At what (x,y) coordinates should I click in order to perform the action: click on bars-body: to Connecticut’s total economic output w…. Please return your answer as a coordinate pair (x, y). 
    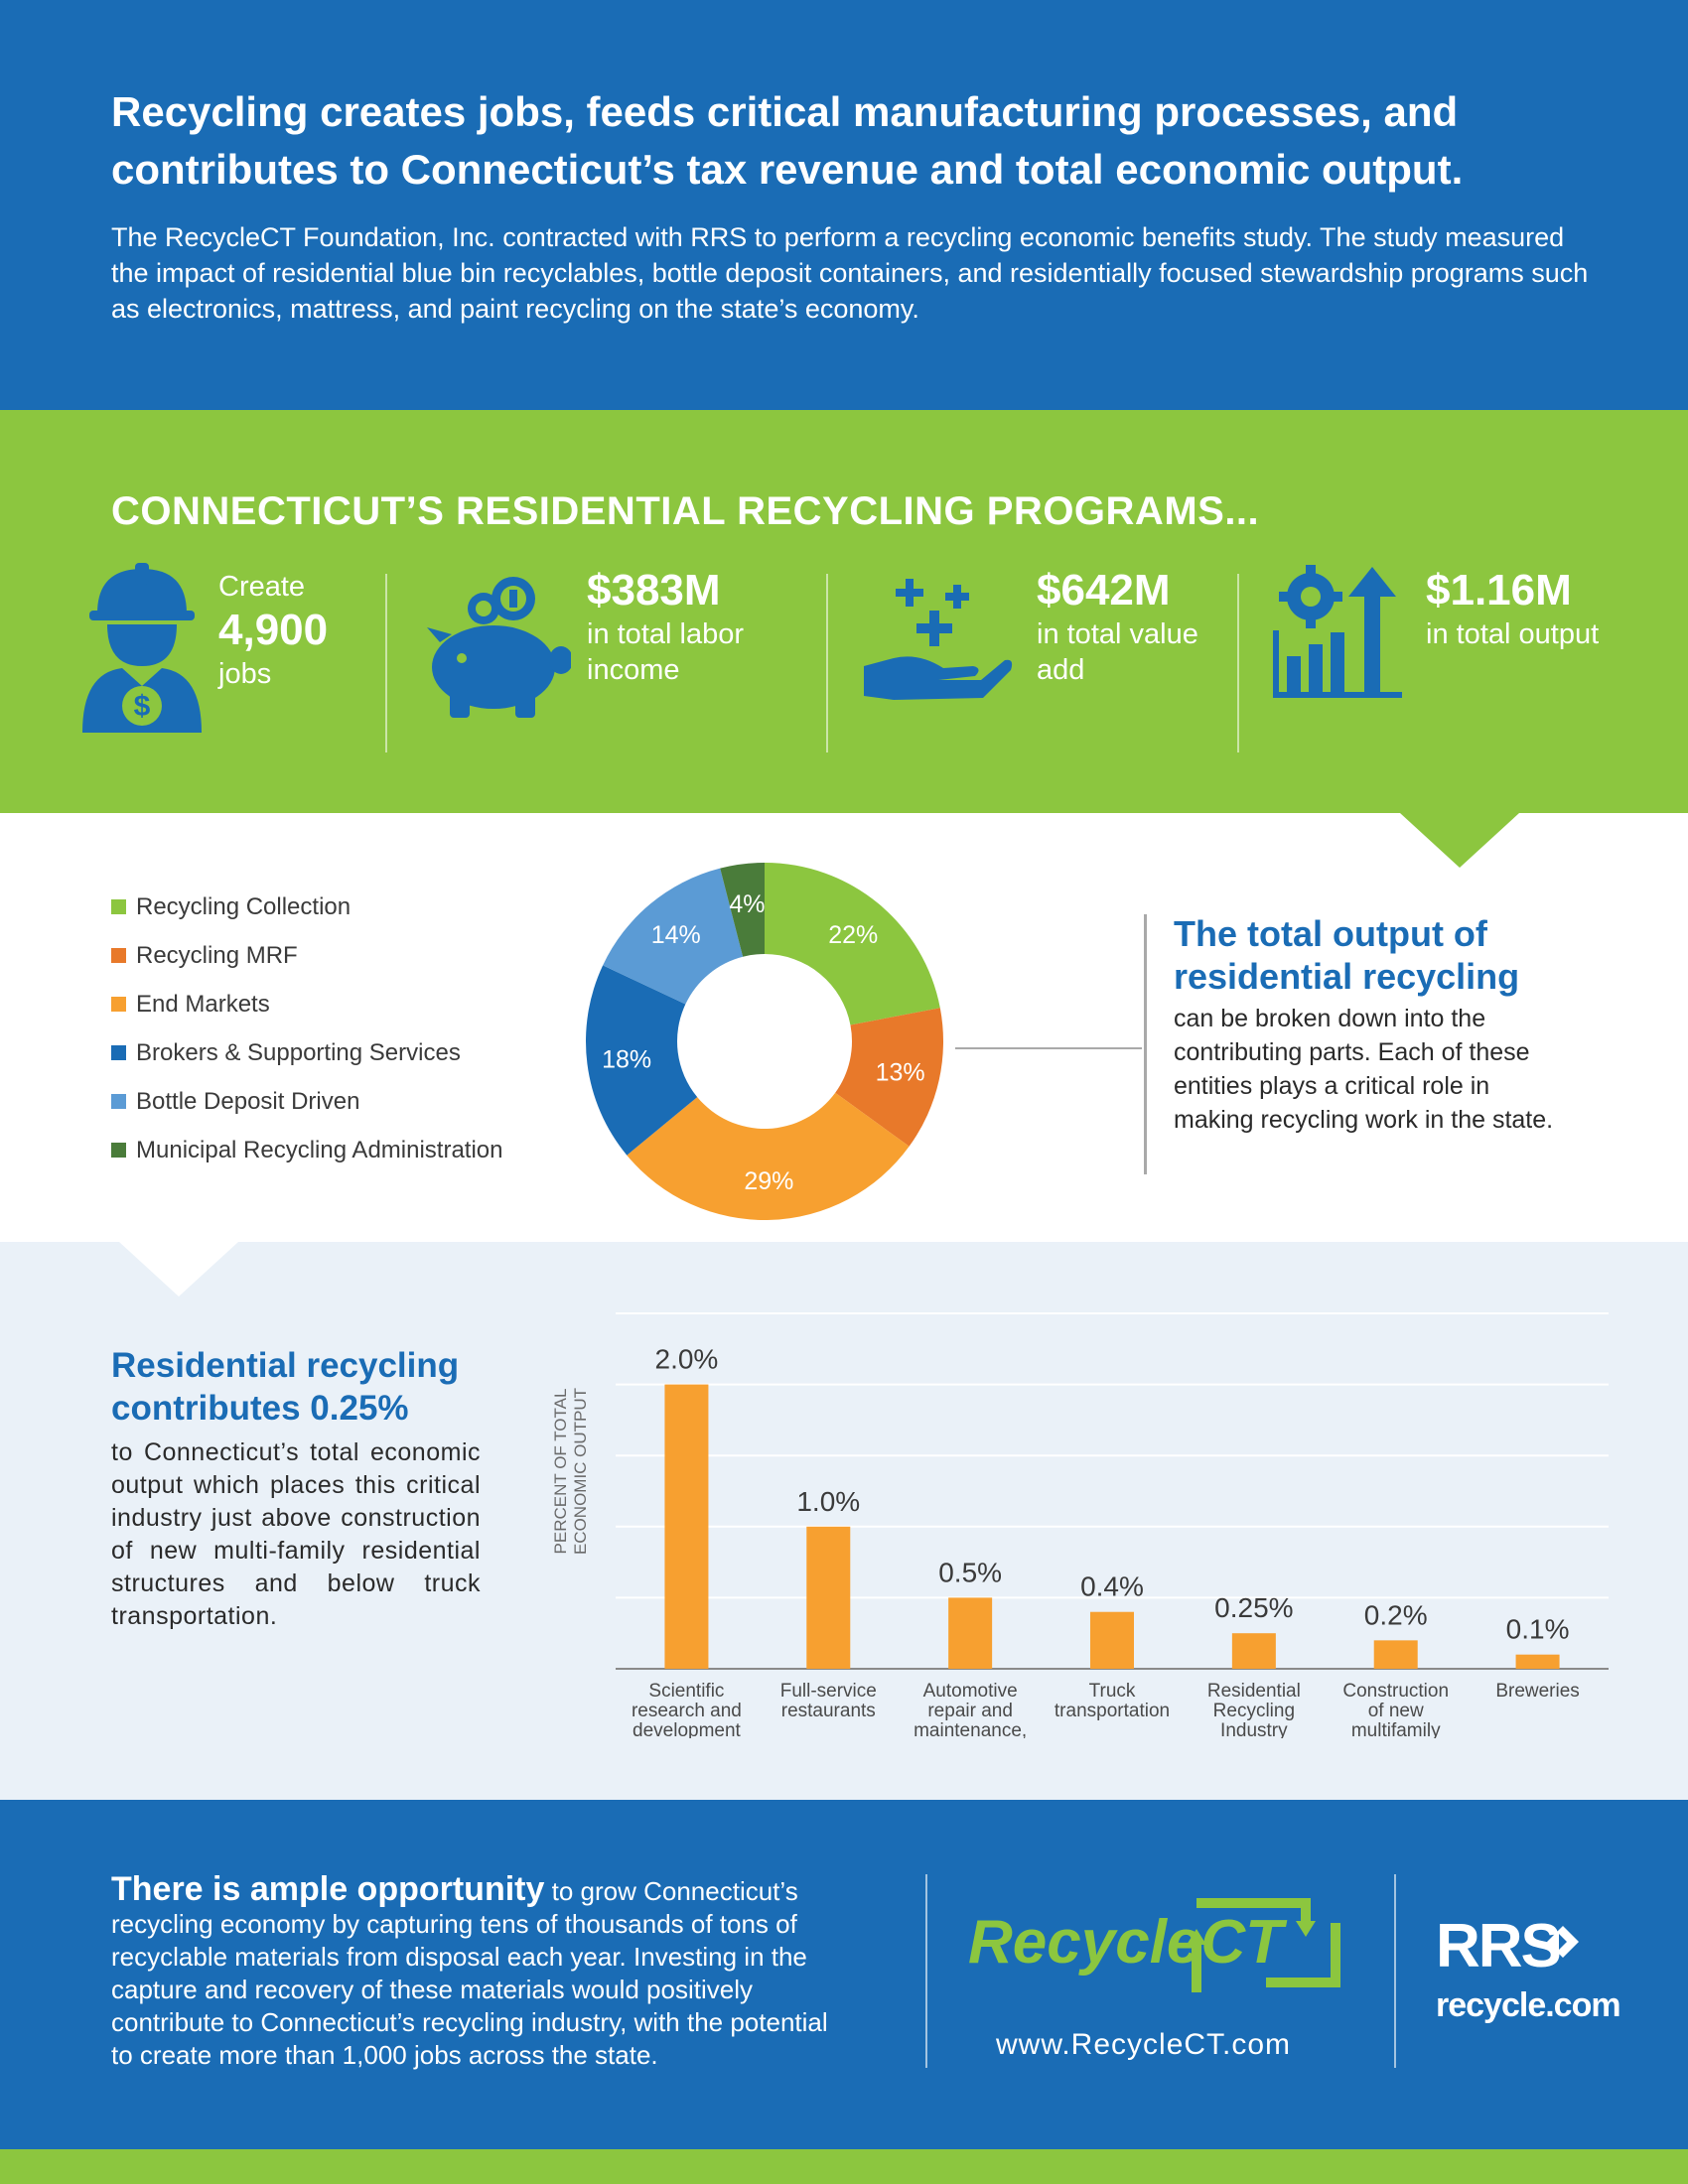
    Looking at the image, I should click on (296, 1534).